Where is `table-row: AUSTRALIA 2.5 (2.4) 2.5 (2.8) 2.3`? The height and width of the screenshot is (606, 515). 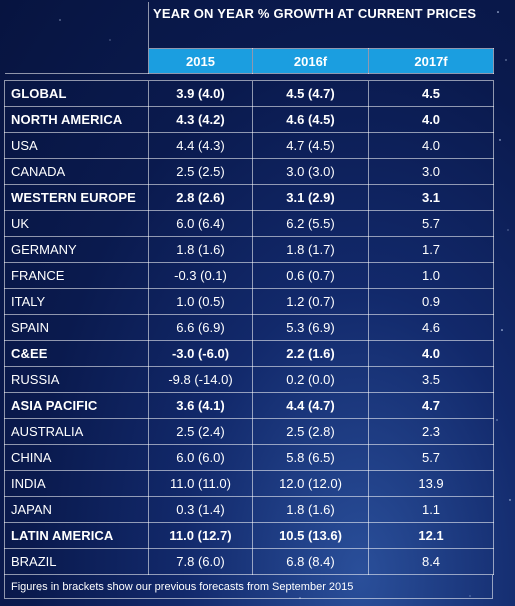
table-row: AUSTRALIA 2.5 (2.4) 2.5 (2.8) 2.3 is located at coordinates (249, 431).